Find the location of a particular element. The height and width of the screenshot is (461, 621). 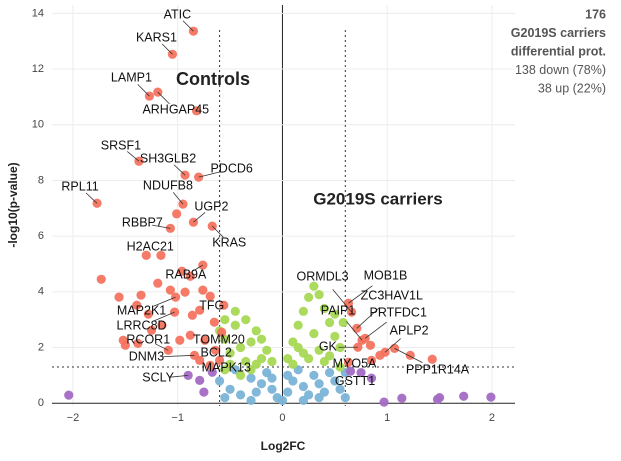

point-label: ARHGAP45 is located at coordinates (175, 109).